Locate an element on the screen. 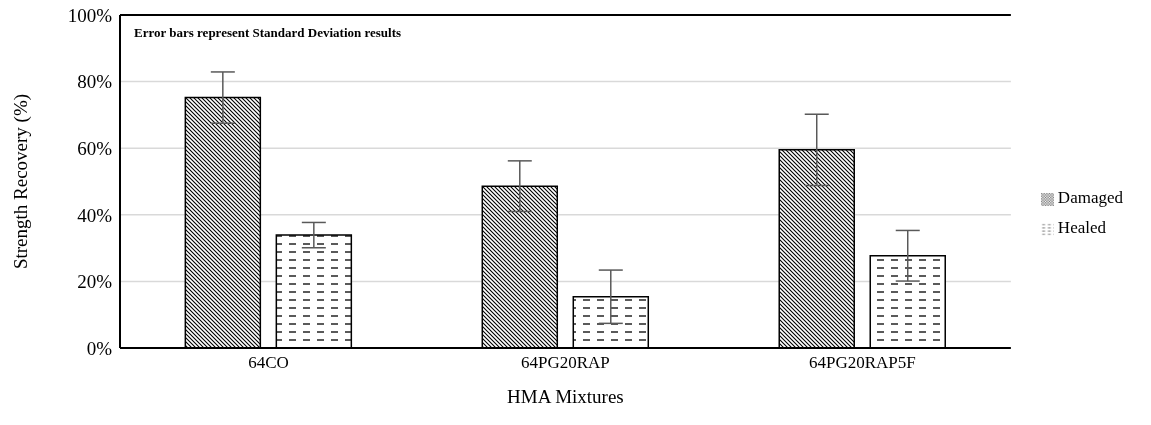  x-tick-label: 64PG20RAP5F is located at coordinates (862, 363).